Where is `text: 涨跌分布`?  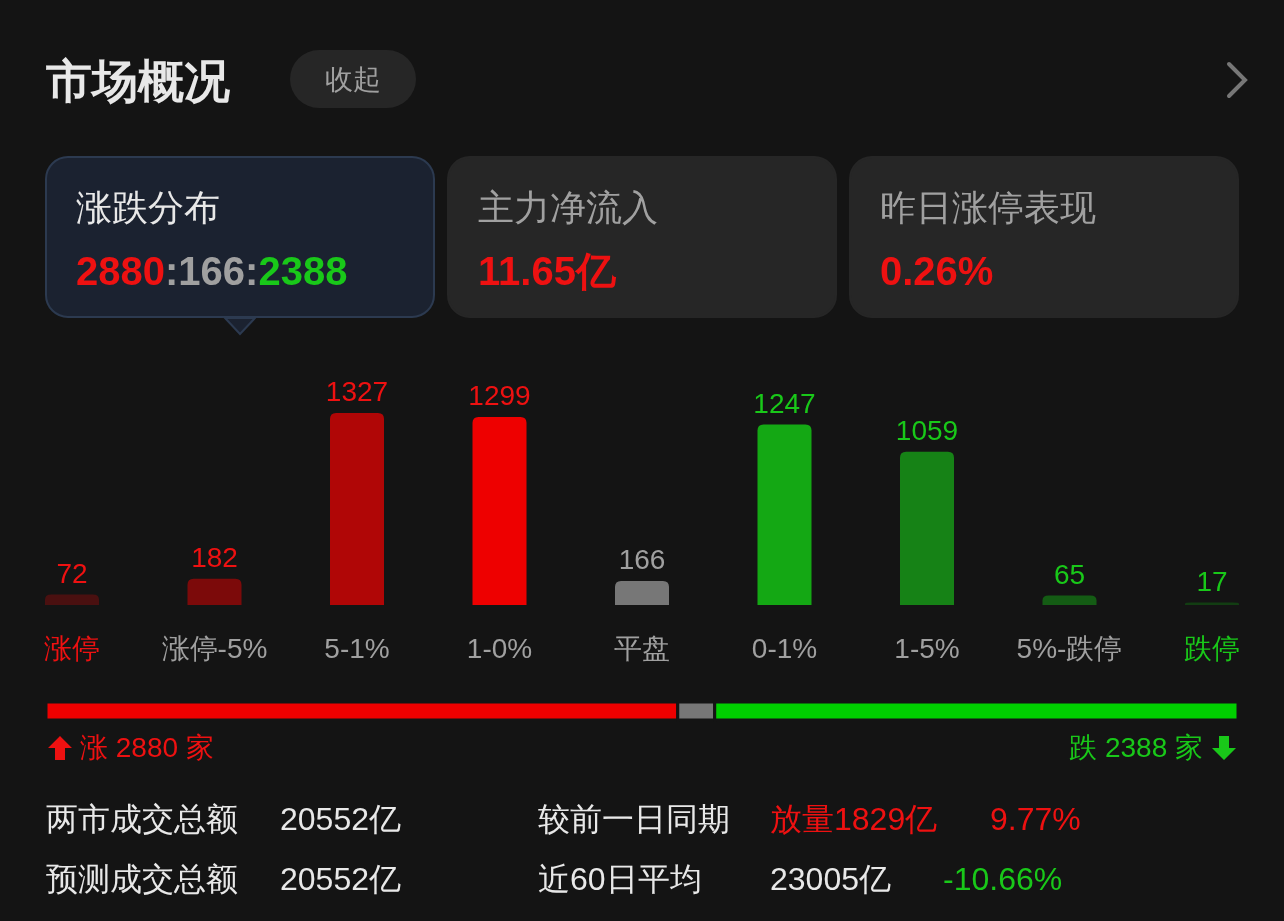 text: 涨跌分布 is located at coordinates (148, 207).